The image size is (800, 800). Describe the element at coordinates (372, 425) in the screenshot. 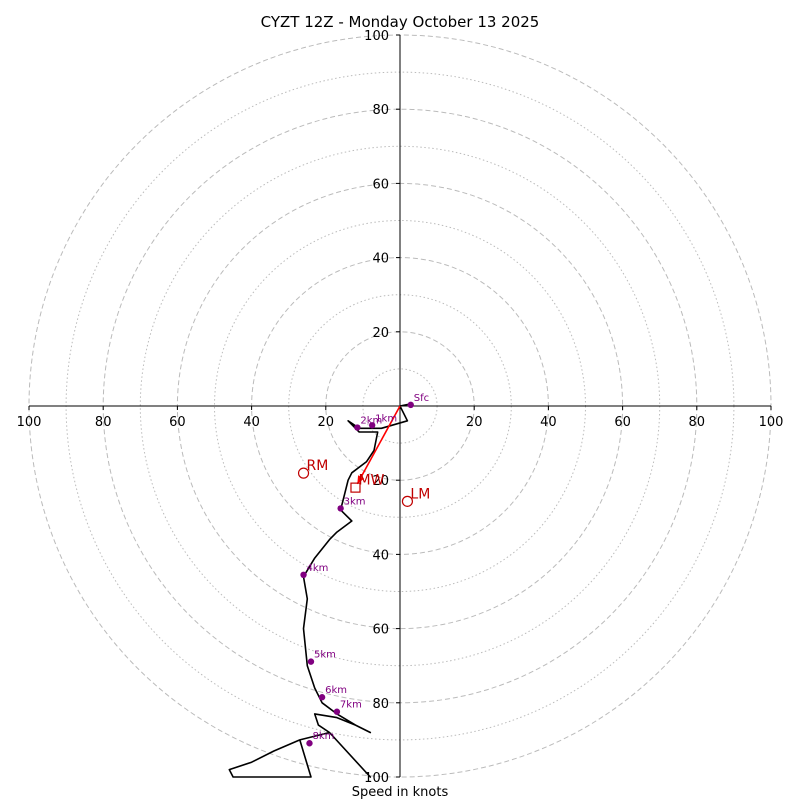

I see `height-marker-1km` at that location.